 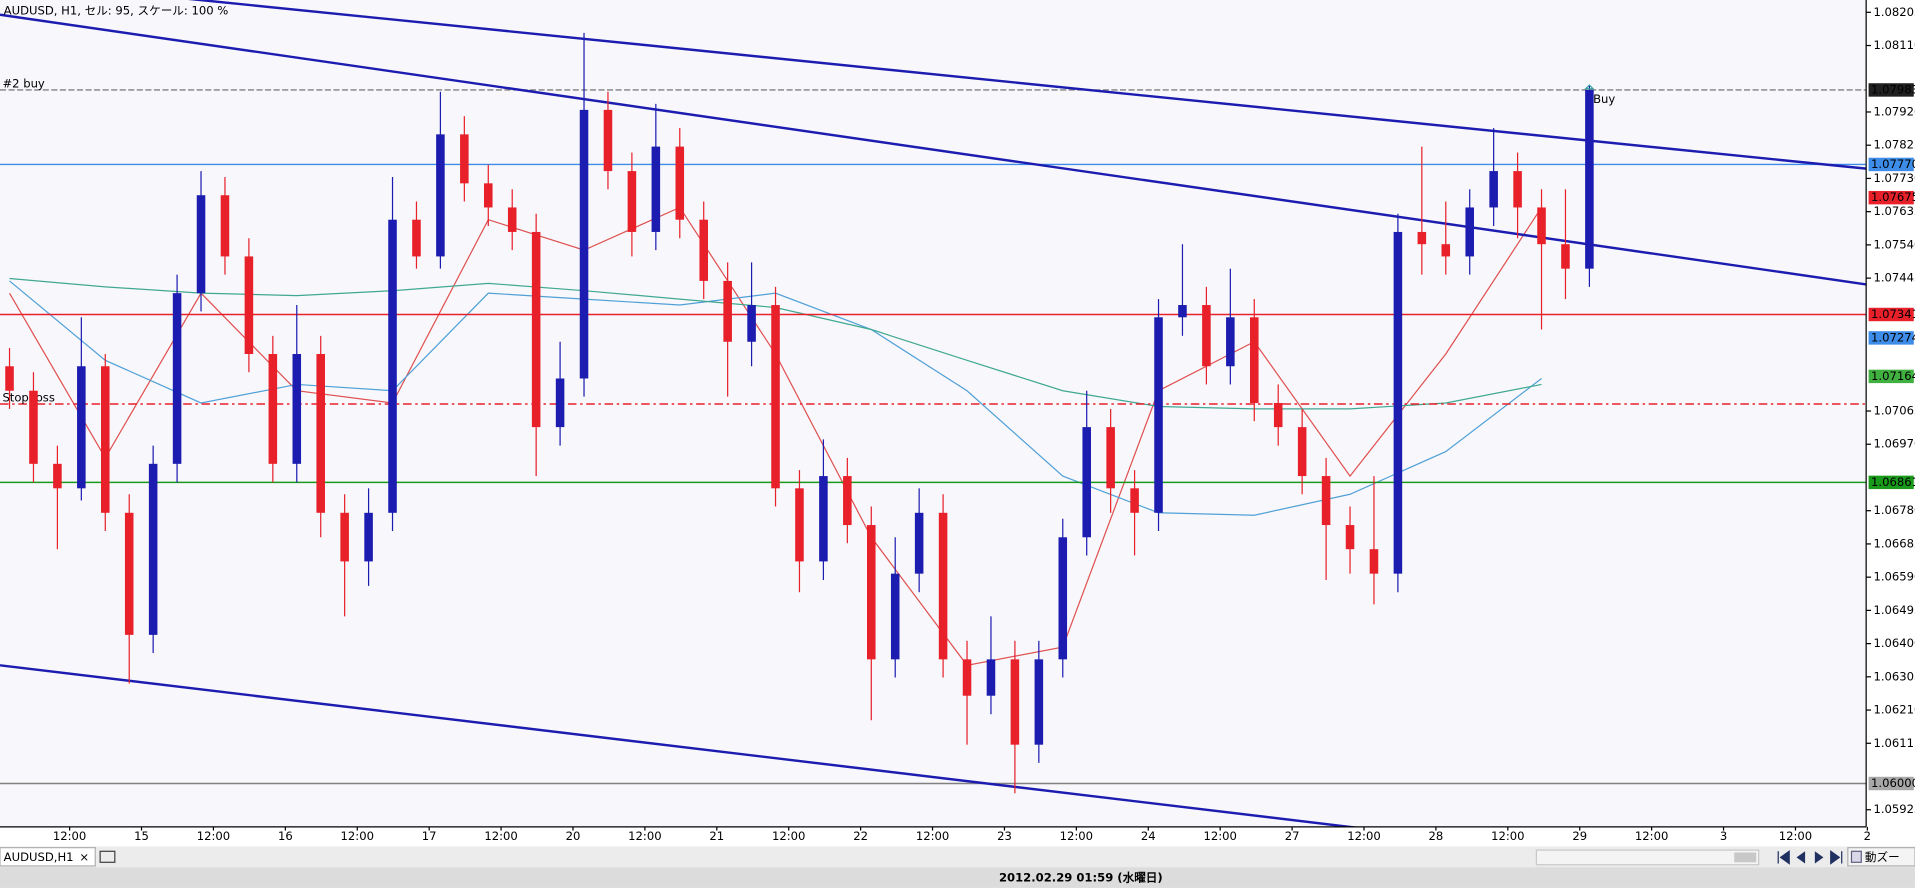 I want to click on y-tick-label: 1.08110, so click(x=1894, y=45).